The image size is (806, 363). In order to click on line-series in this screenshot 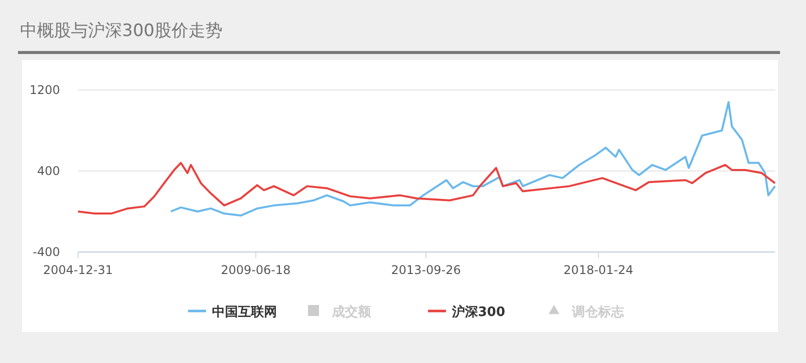, I will do `click(426, 188)`.